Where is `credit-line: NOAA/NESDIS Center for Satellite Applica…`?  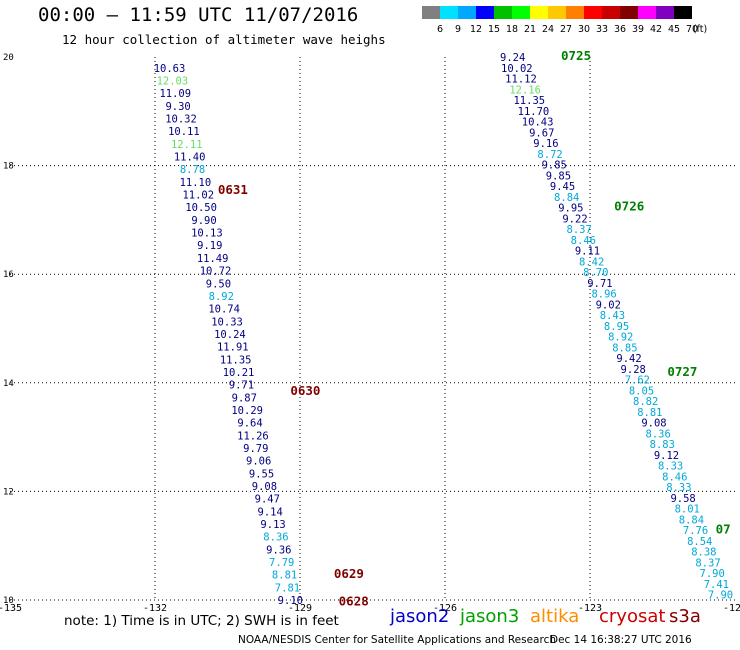 credit-line: NOAA/NESDIS Center for Satellite Applica… is located at coordinates (397, 640).